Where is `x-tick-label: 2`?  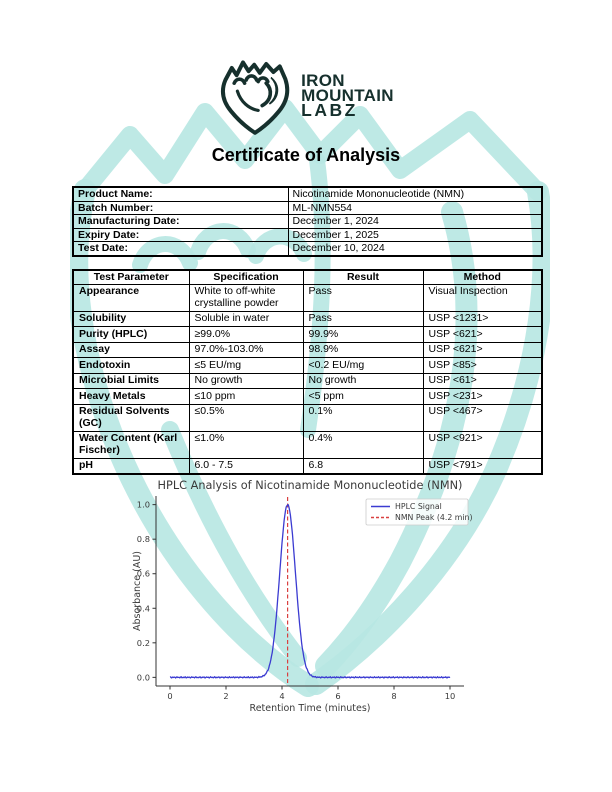
x-tick-label: 2 is located at coordinates (225, 696).